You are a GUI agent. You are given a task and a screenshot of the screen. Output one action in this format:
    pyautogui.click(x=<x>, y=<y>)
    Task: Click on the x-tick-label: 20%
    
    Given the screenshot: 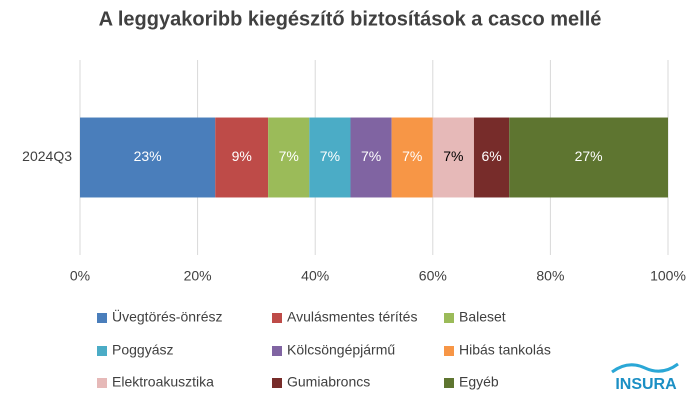 What is the action you would take?
    pyautogui.click(x=198, y=276)
    